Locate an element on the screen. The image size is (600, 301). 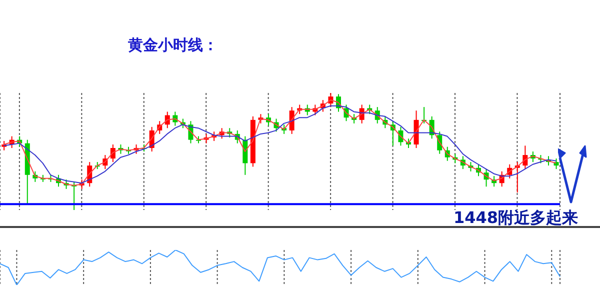
chart-title: 黄金小时线： is located at coordinates (173, 45).